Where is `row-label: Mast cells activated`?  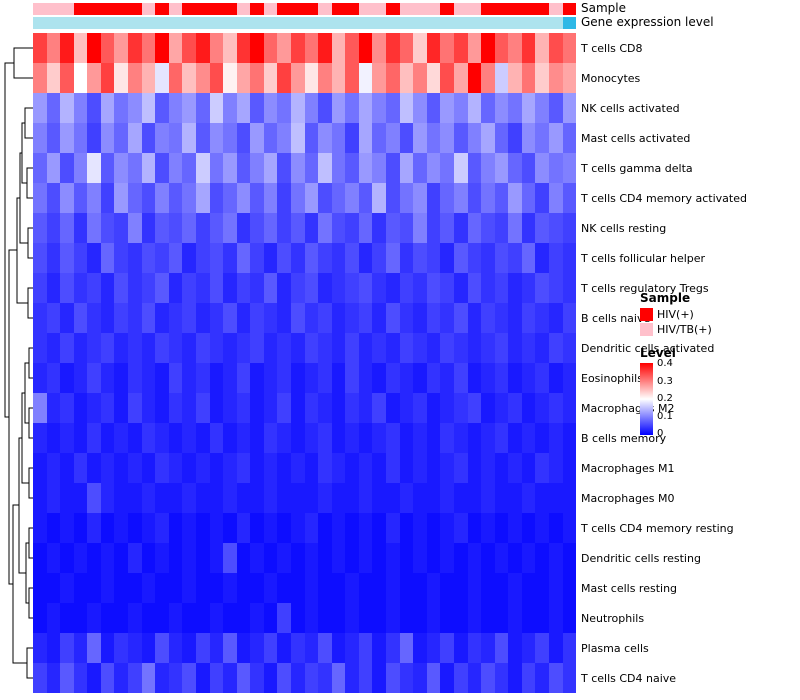
row-label: Mast cells activated is located at coordinates (636, 138).